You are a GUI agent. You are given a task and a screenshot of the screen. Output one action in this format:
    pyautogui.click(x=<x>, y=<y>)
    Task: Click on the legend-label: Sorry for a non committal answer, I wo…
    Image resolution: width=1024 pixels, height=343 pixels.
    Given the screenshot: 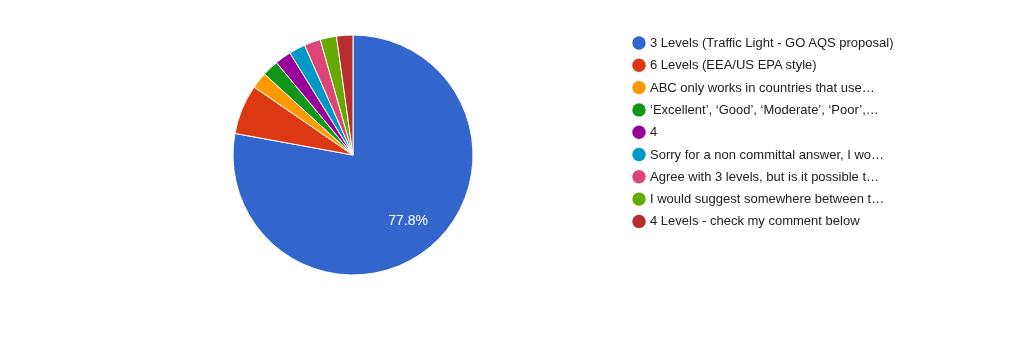 What is the action you would take?
    pyautogui.click(x=767, y=154)
    